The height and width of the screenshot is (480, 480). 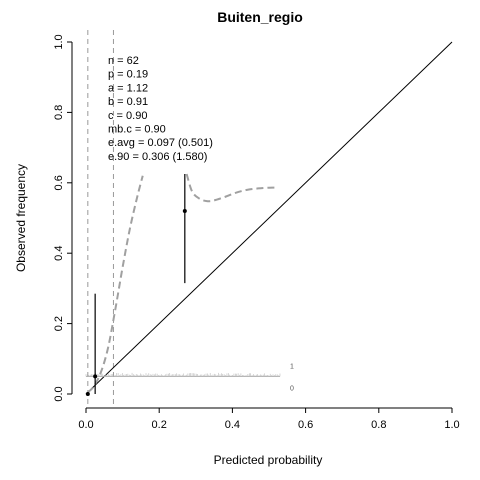 I want to click on x-tick-label-2: 0.4, so click(x=232, y=425).